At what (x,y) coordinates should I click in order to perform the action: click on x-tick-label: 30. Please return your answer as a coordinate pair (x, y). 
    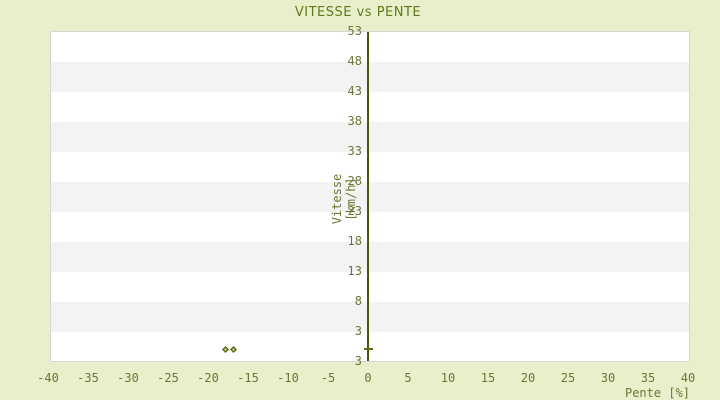
    Looking at the image, I should click on (608, 378).